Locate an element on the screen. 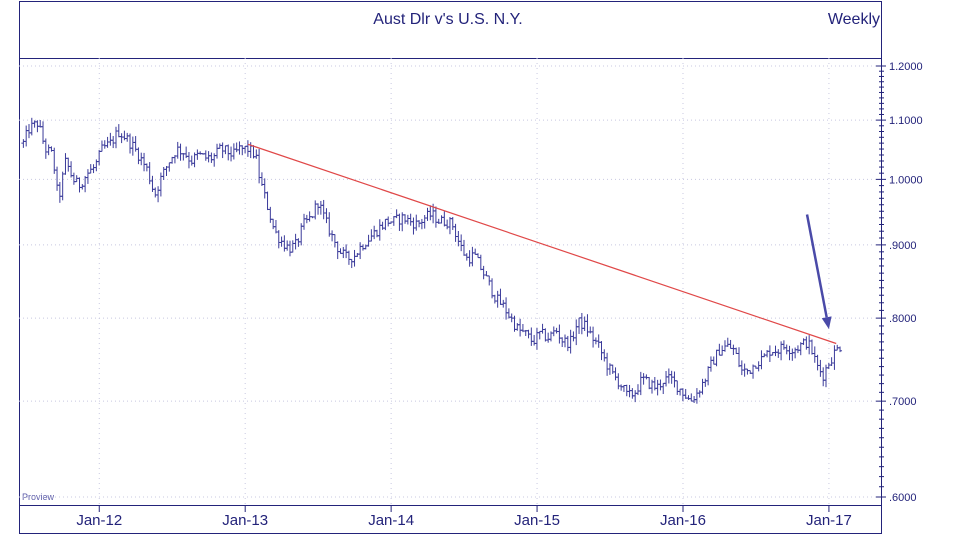  x-axis: Jan-12 Jan-13 Jan-14 Jan-15 Jan-16 Jan-17 is located at coordinates (464, 517).